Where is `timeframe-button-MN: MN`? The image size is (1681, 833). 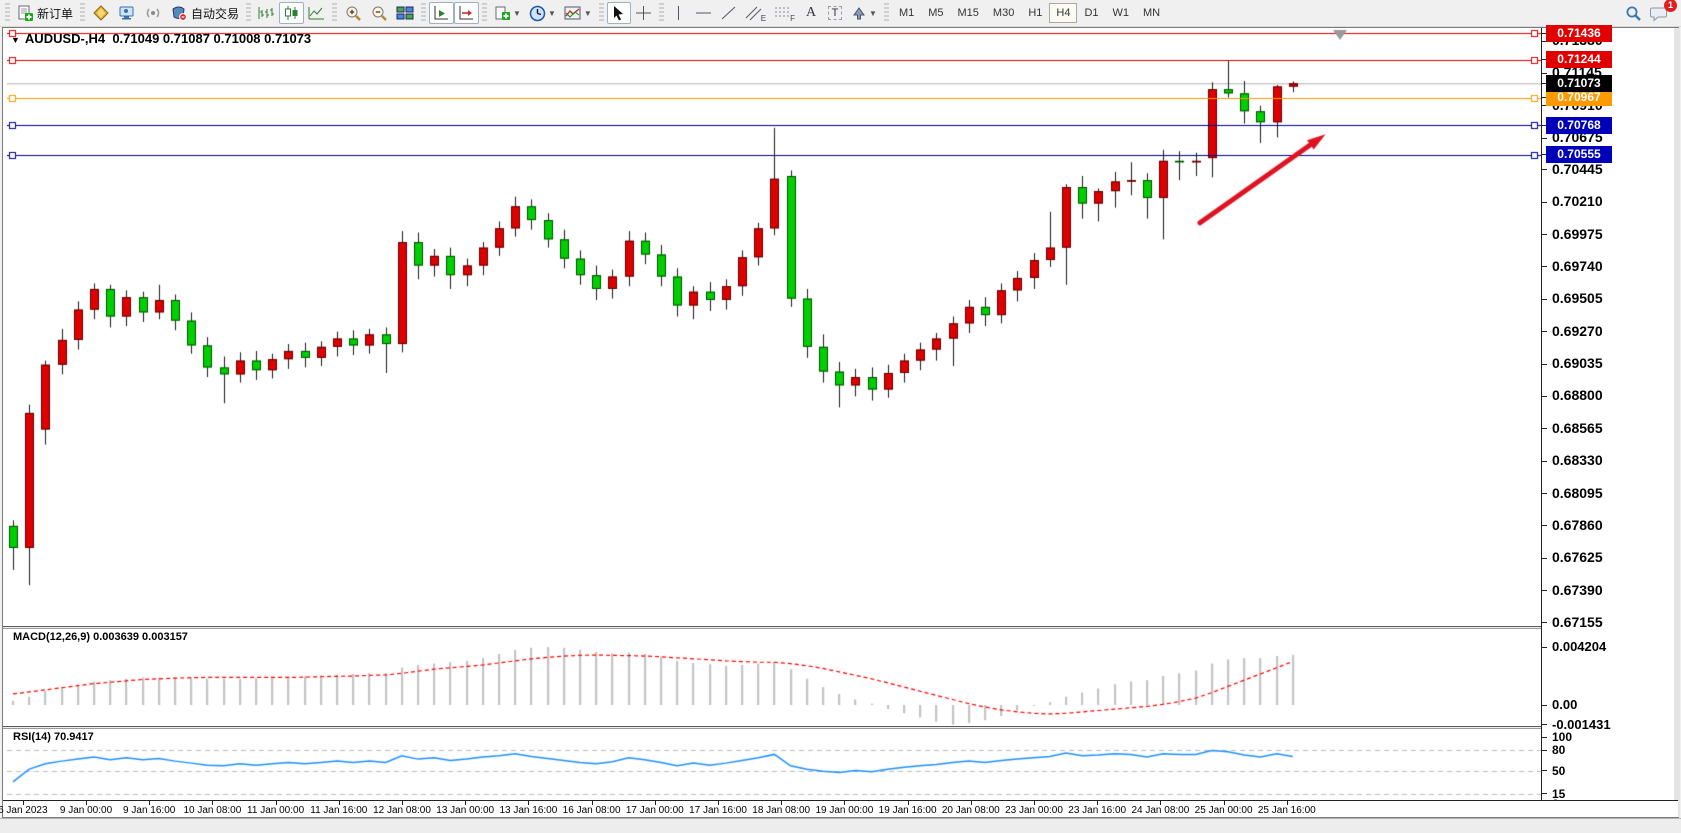
timeframe-button-MN: MN is located at coordinates (1152, 13).